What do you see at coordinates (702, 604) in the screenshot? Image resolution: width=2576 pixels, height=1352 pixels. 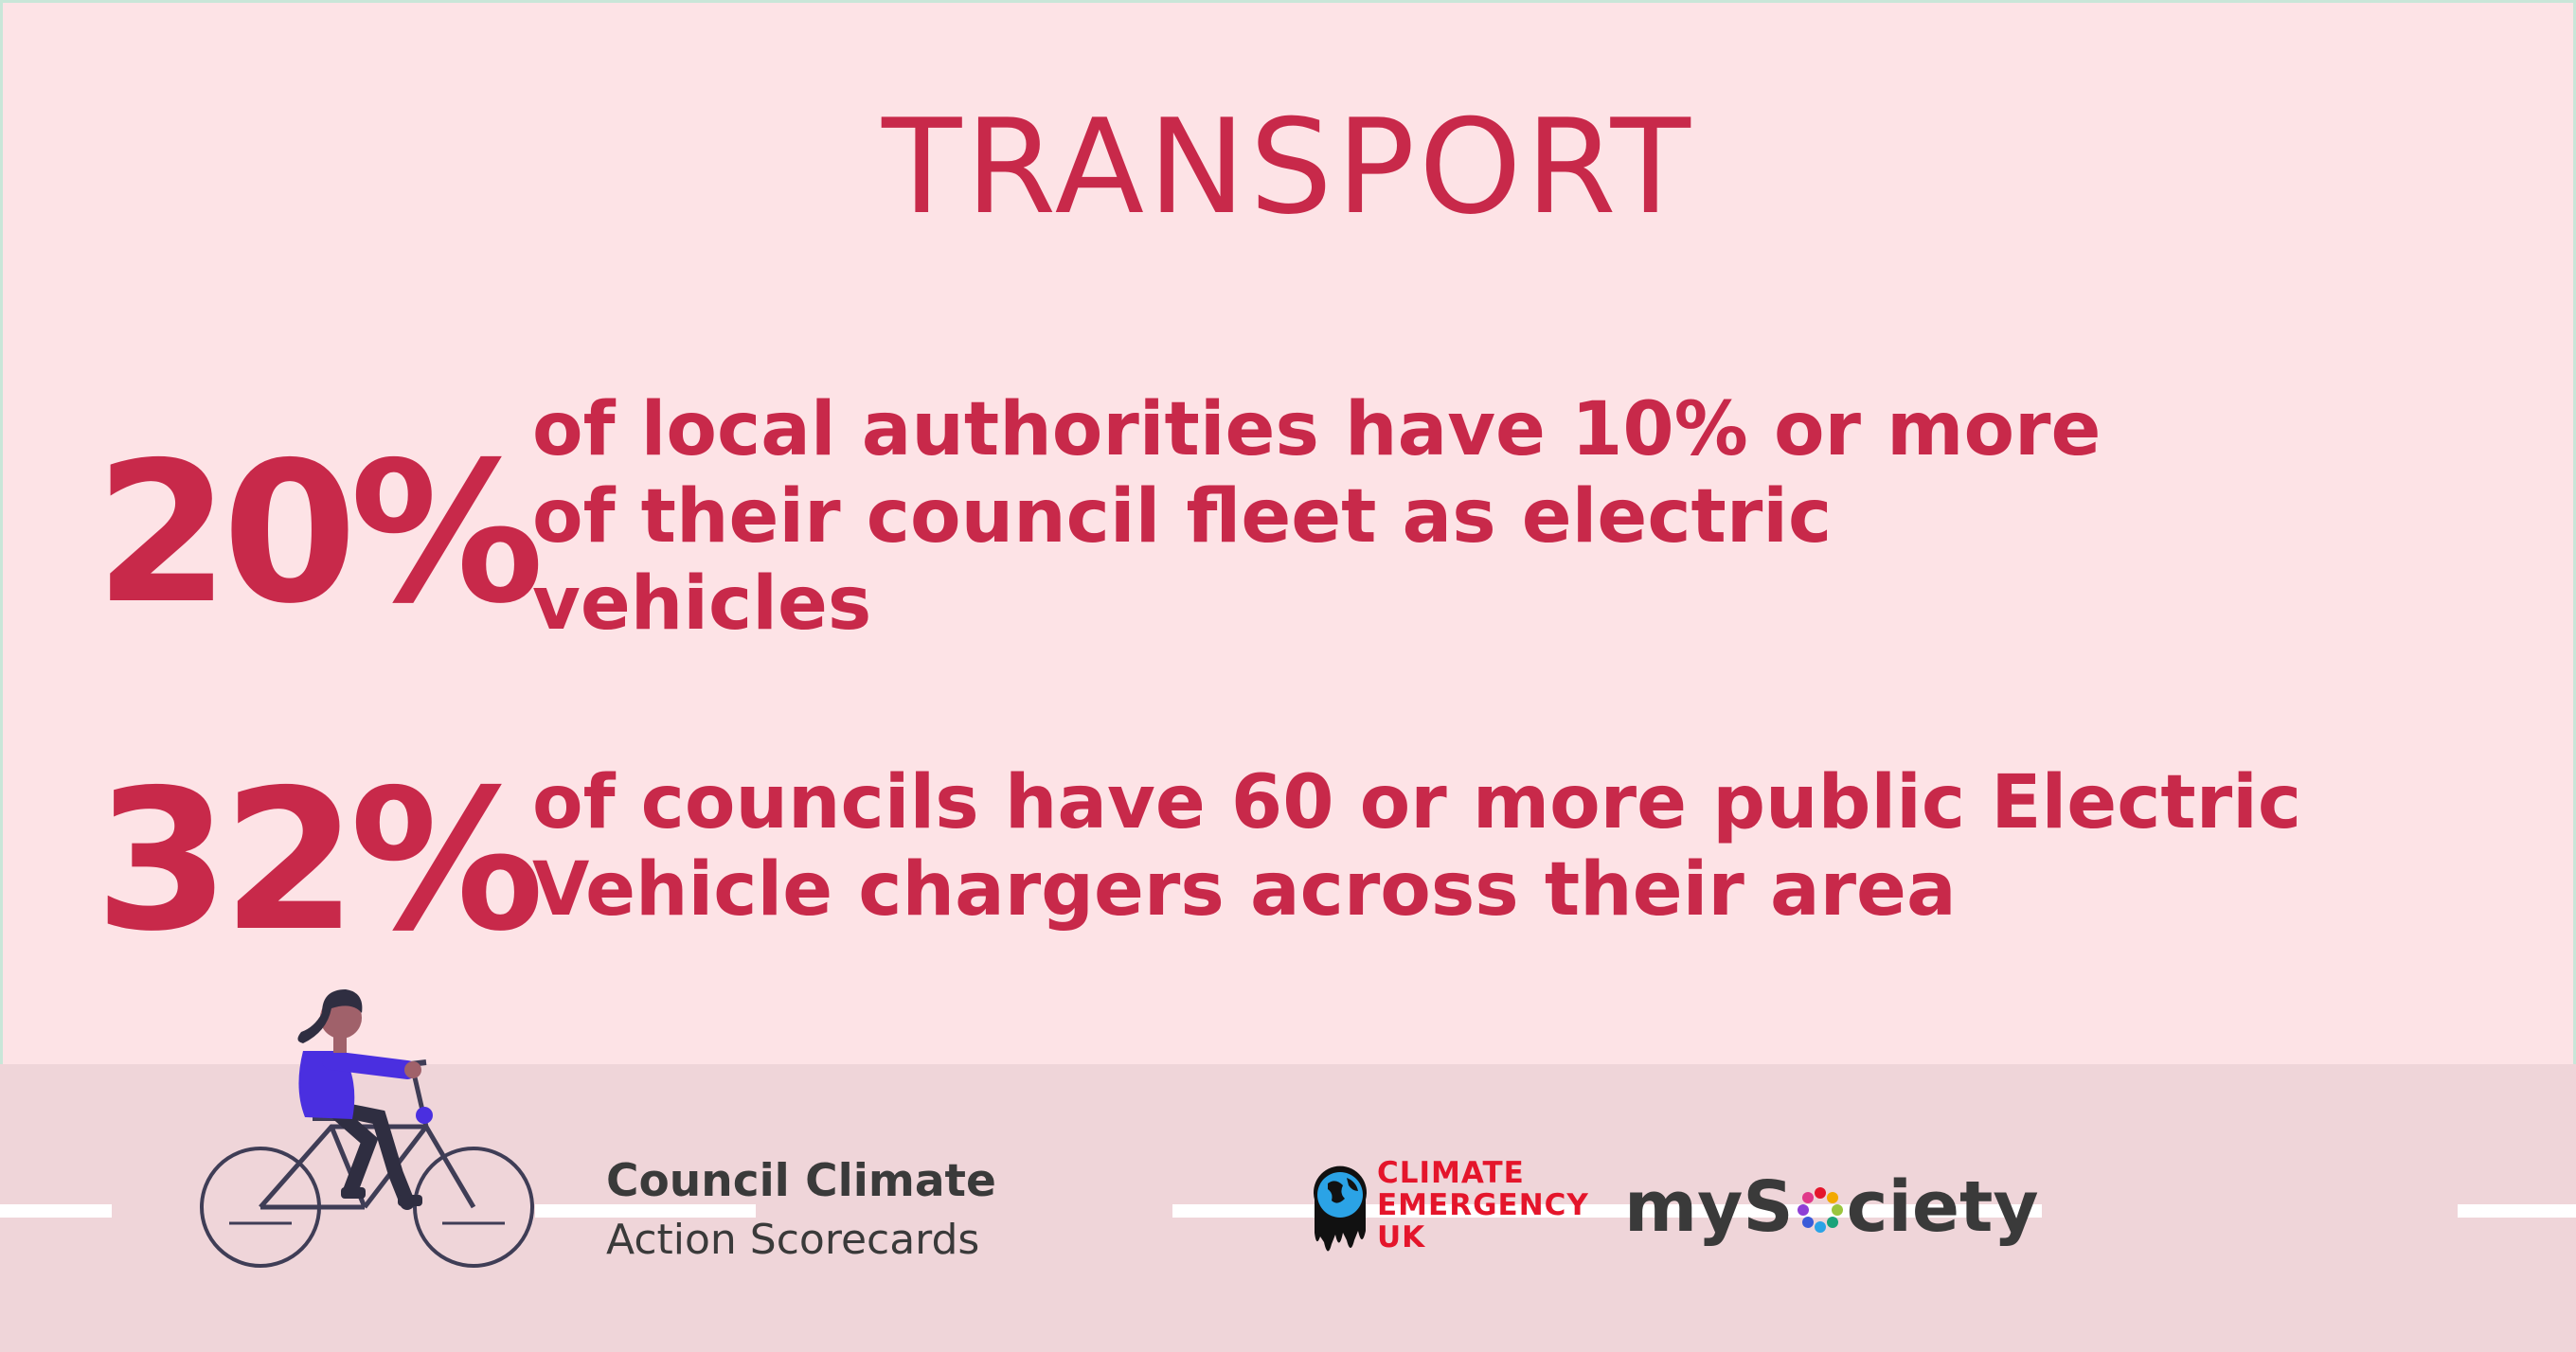 I see `stat-description-line: vehicles` at bounding box center [702, 604].